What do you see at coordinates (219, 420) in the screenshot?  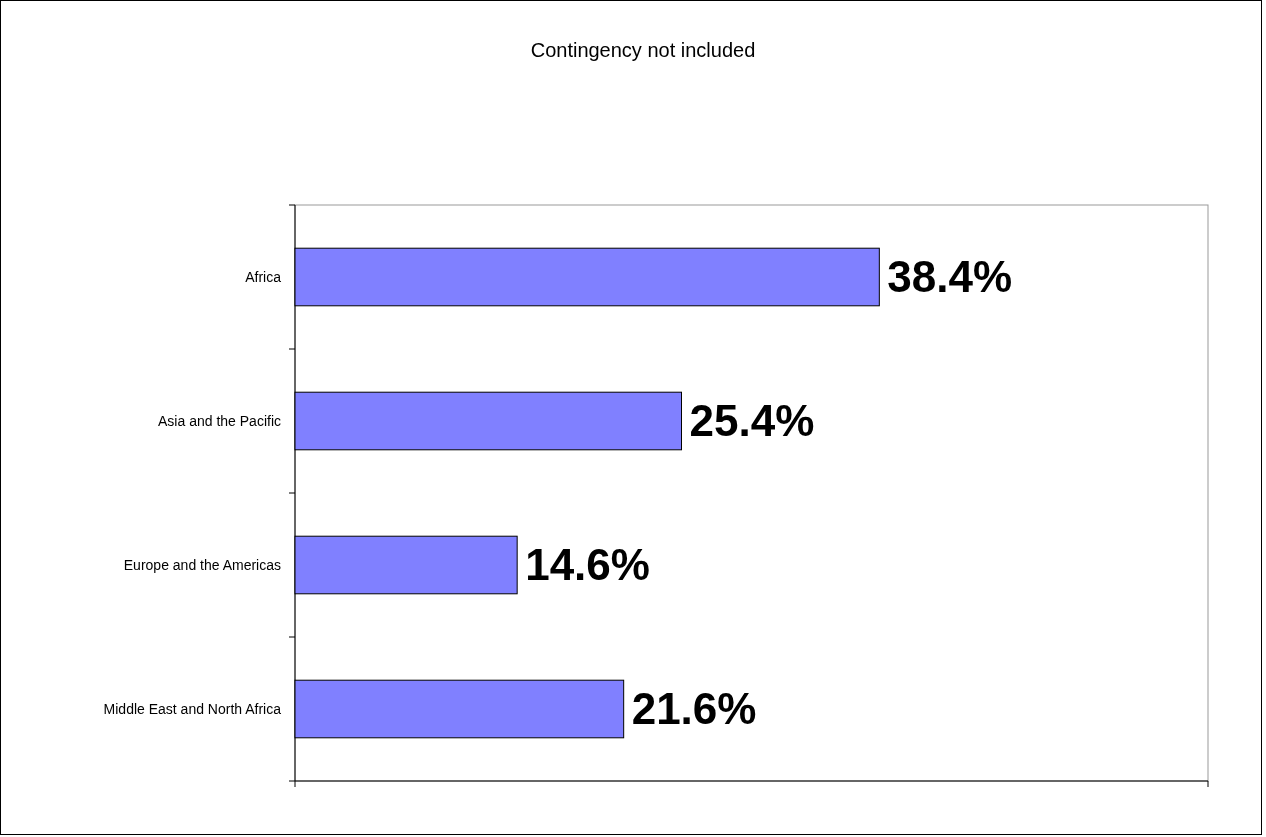 I see `y-tick-label: Asia and the Pacific` at bounding box center [219, 420].